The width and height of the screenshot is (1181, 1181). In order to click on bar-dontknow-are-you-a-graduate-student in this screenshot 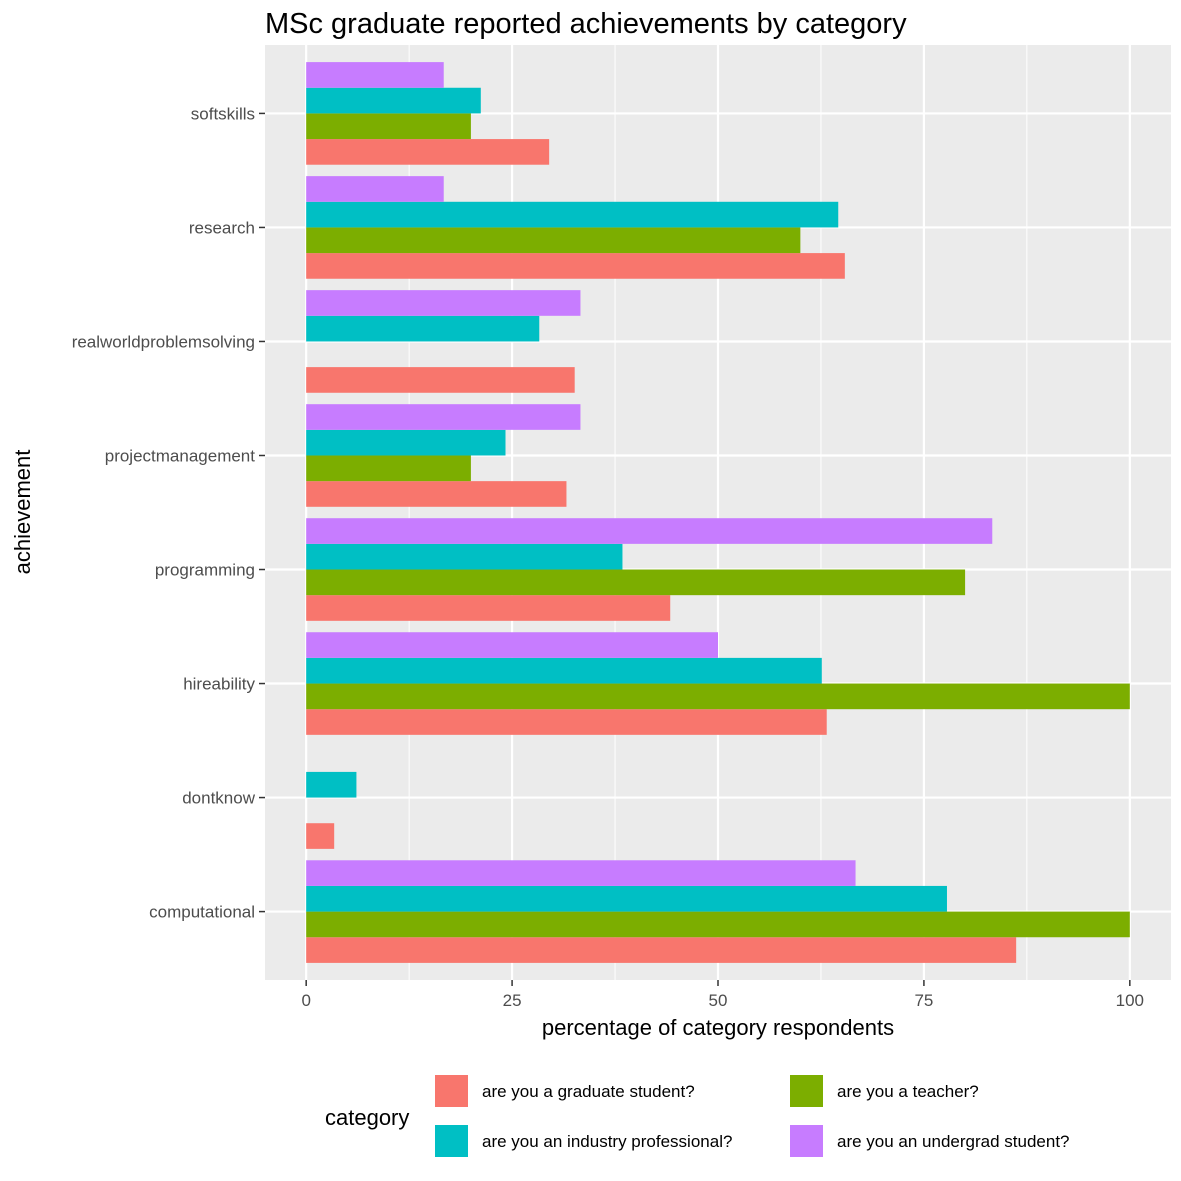, I will do `click(320, 836)`.